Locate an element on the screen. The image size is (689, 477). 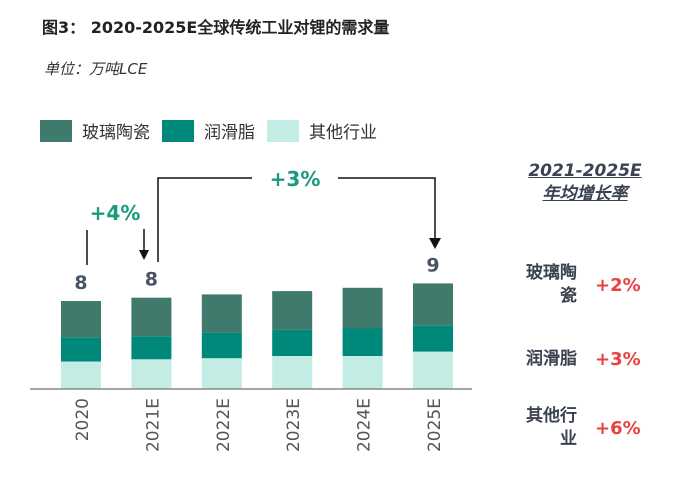
cagr-row-other: 其他行业 +6% is located at coordinates (575, 428).